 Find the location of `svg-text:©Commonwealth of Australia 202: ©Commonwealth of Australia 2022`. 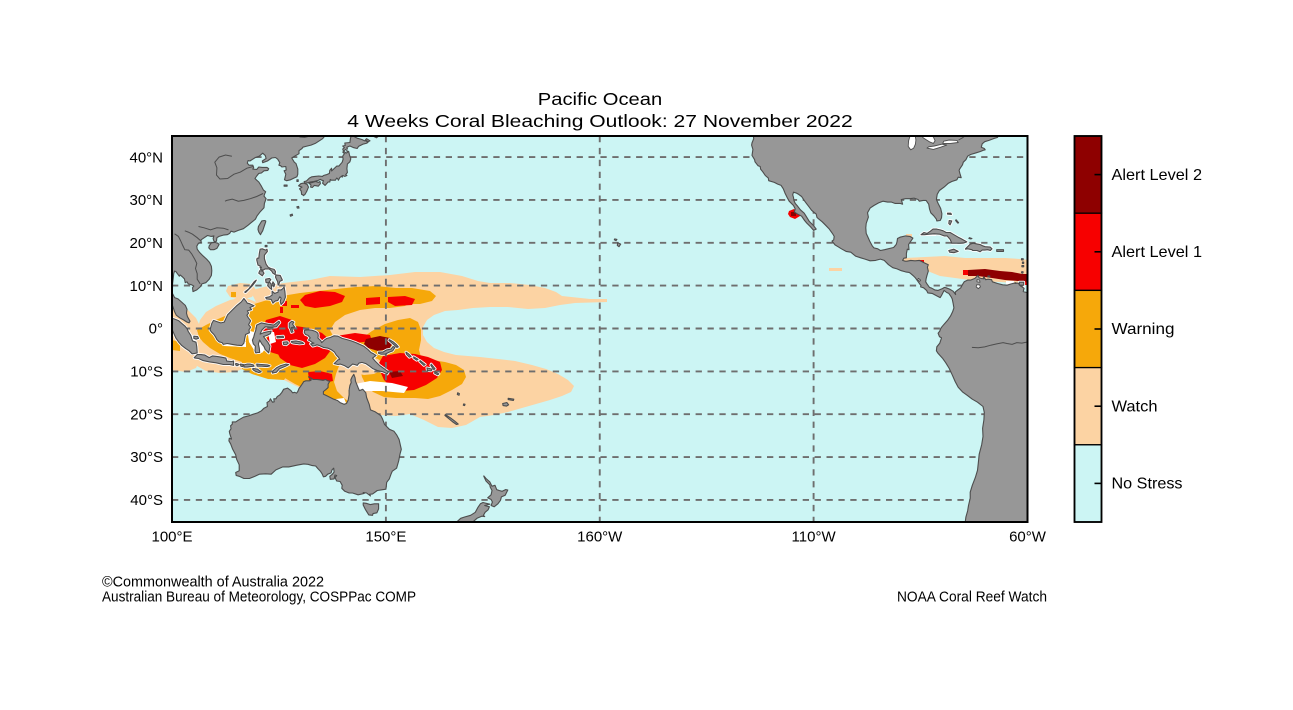

svg-text:©Commonwealth of Australia 202: ©Commonwealth of Australia 2022 is located at coordinates (213, 583).